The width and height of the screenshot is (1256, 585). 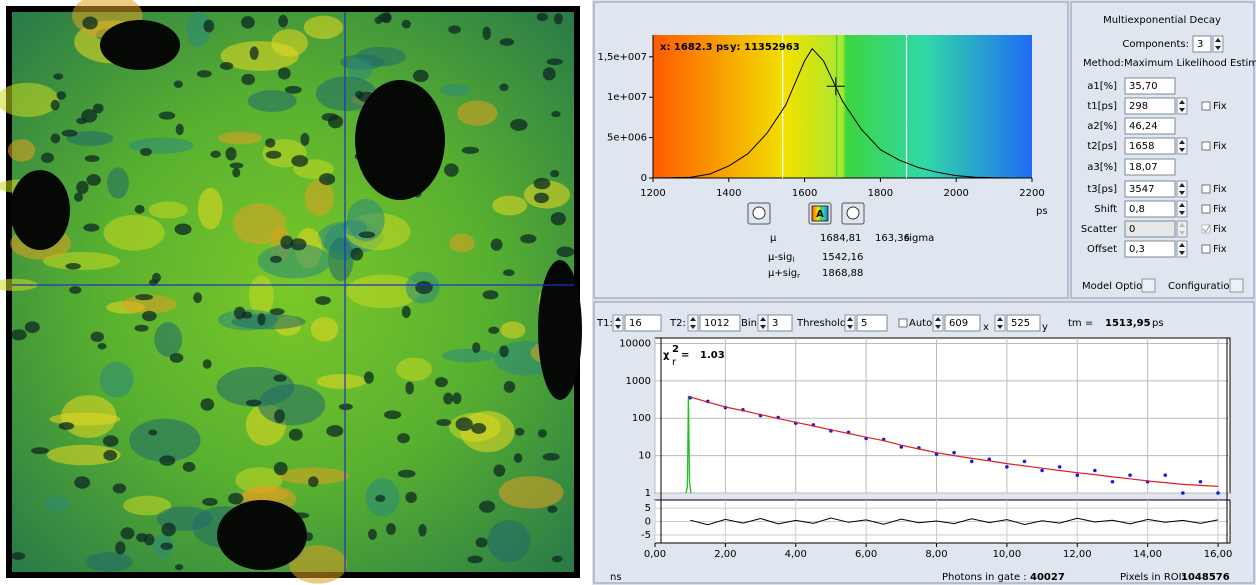 I want to click on param-label: a3[%], so click(x=1102, y=167).